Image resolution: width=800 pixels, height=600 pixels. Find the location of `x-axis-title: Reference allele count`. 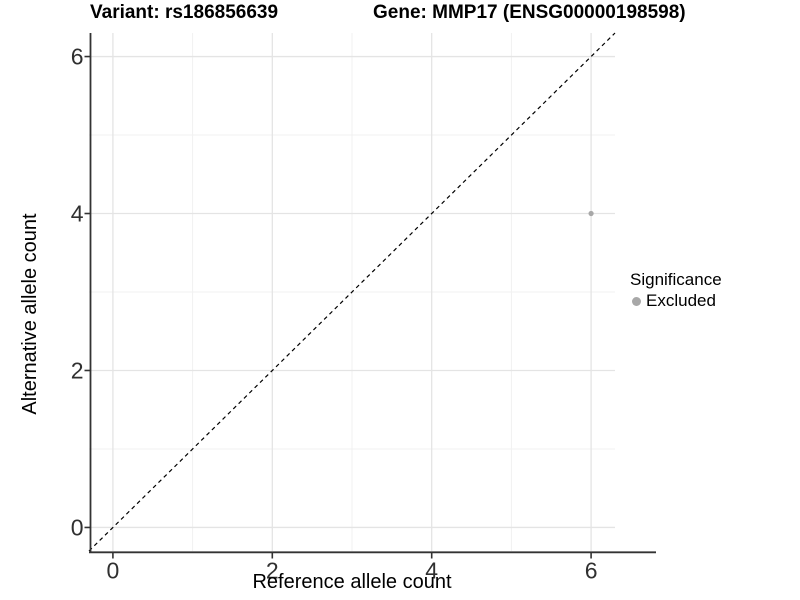

x-axis-title: Reference allele count is located at coordinates (352, 582).